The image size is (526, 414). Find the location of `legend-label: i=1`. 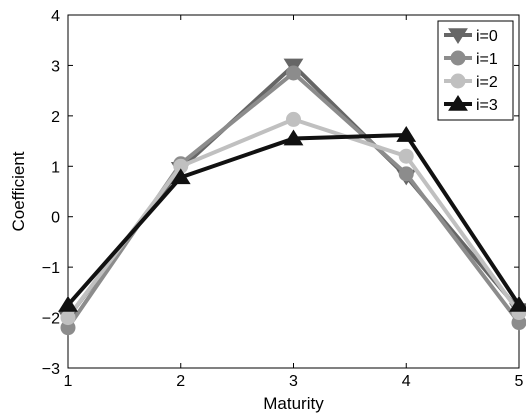

legend-label: i=1 is located at coordinates (487, 59).